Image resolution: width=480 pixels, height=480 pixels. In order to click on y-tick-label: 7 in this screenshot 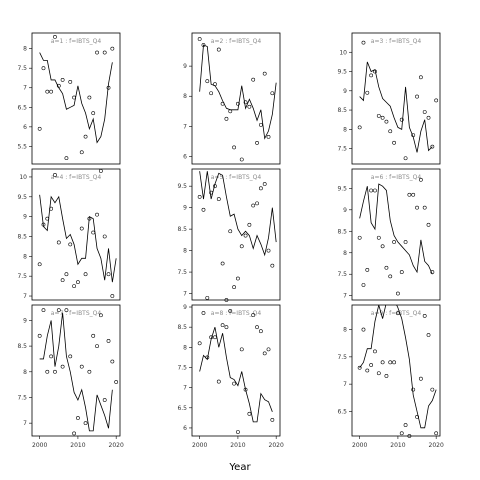, I will do `click(345, 384)`.